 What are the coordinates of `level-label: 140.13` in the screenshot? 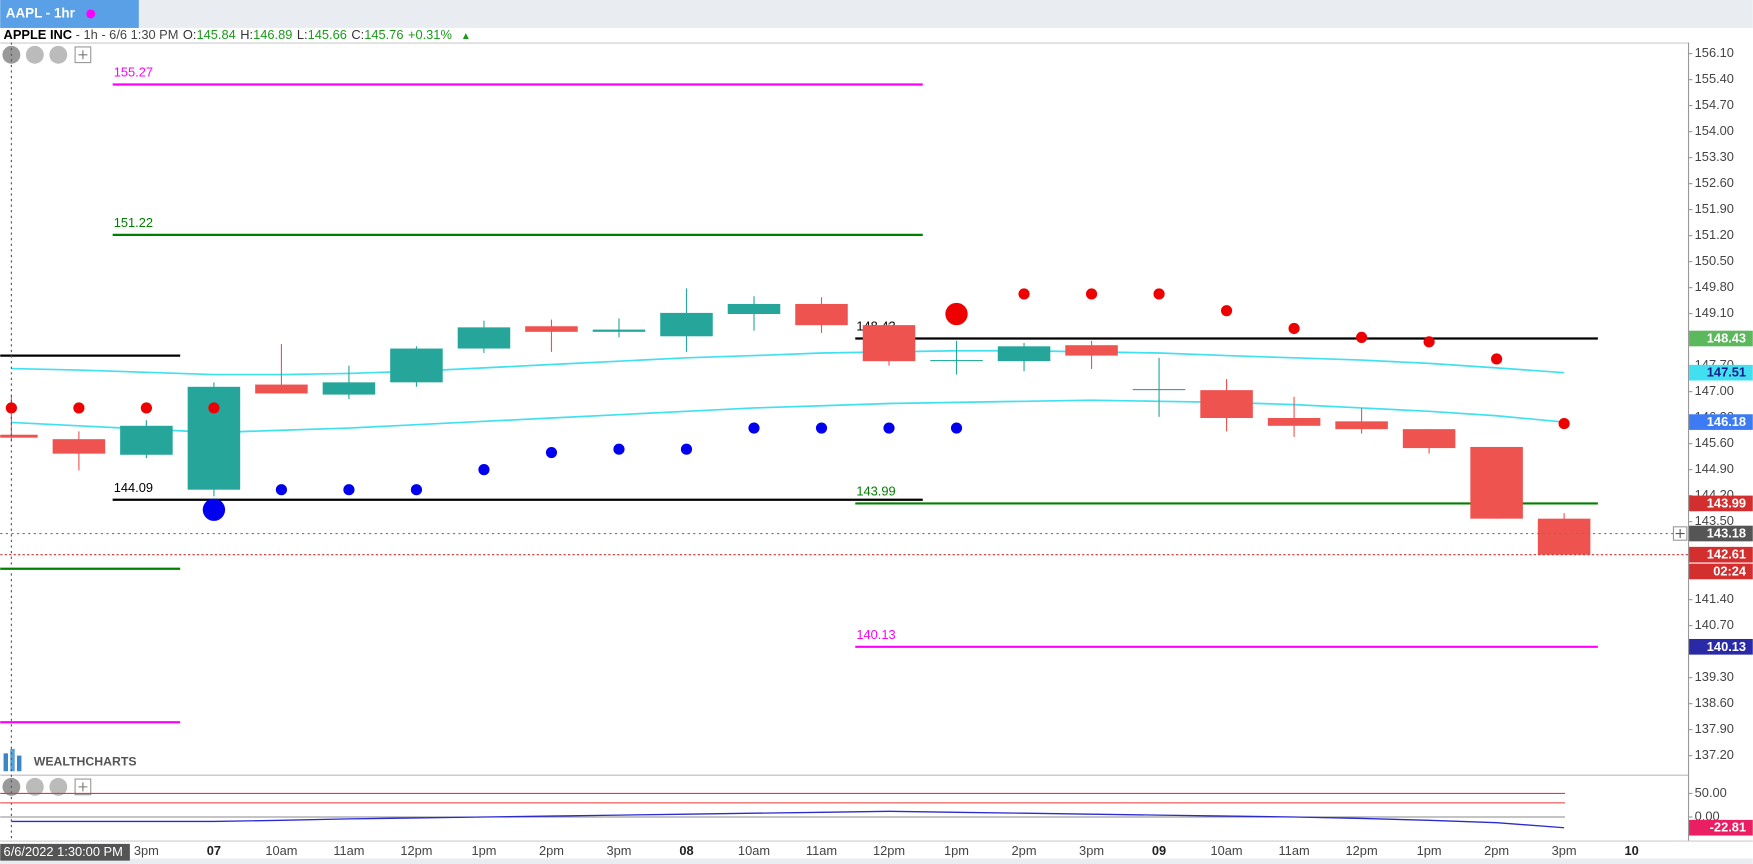 It's located at (875, 634).